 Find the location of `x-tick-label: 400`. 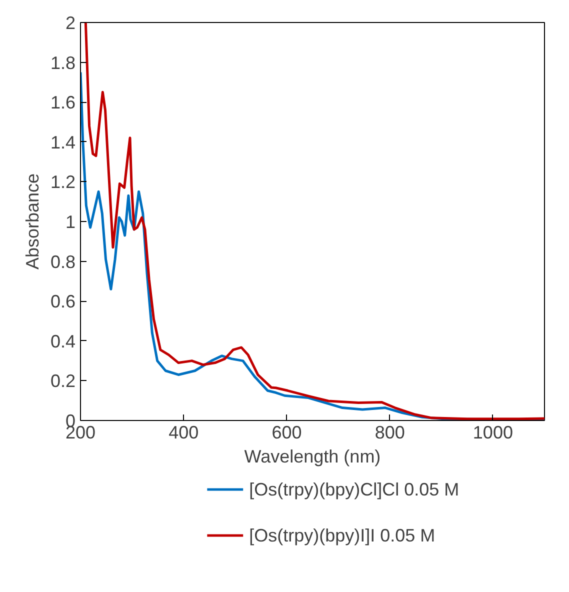

x-tick-label: 400 is located at coordinates (183, 432).